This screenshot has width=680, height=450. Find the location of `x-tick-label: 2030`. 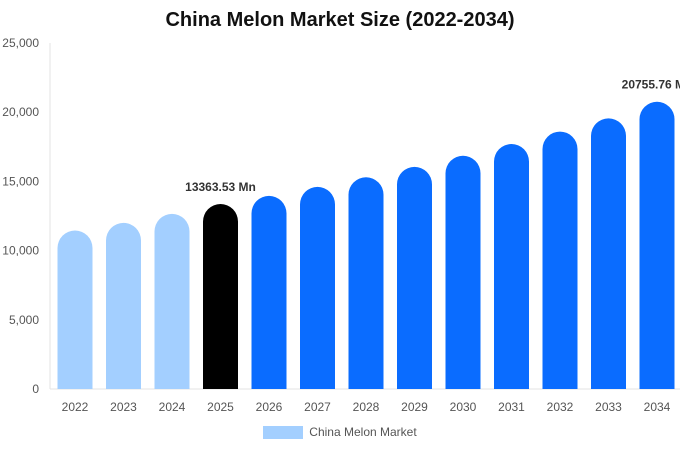

x-tick-label: 2030 is located at coordinates (463, 407).